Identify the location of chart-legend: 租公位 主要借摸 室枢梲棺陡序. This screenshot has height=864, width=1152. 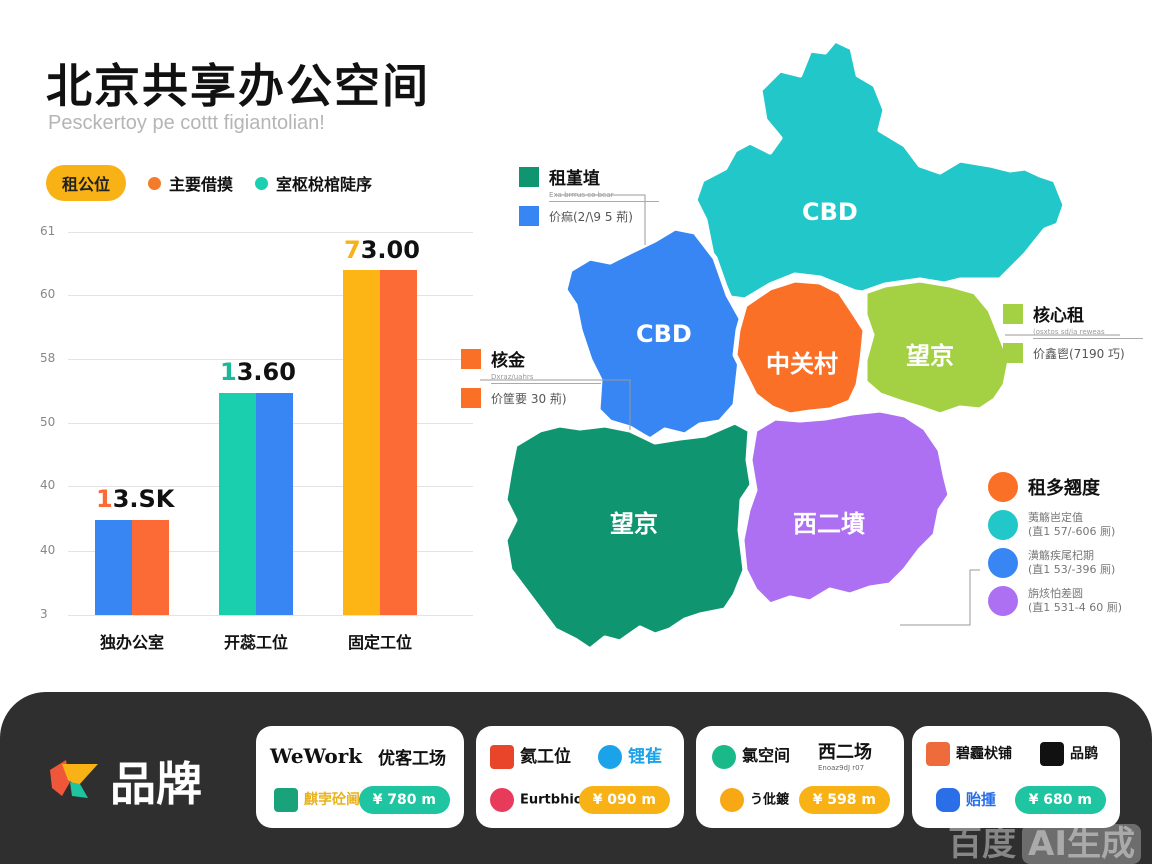
(209, 183).